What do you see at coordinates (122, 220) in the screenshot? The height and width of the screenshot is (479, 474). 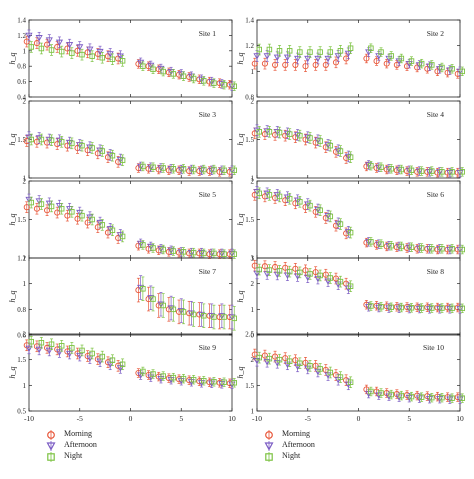 I see `panel-site-5: 1 1.5 2 h_q Site 5` at bounding box center [122, 220].